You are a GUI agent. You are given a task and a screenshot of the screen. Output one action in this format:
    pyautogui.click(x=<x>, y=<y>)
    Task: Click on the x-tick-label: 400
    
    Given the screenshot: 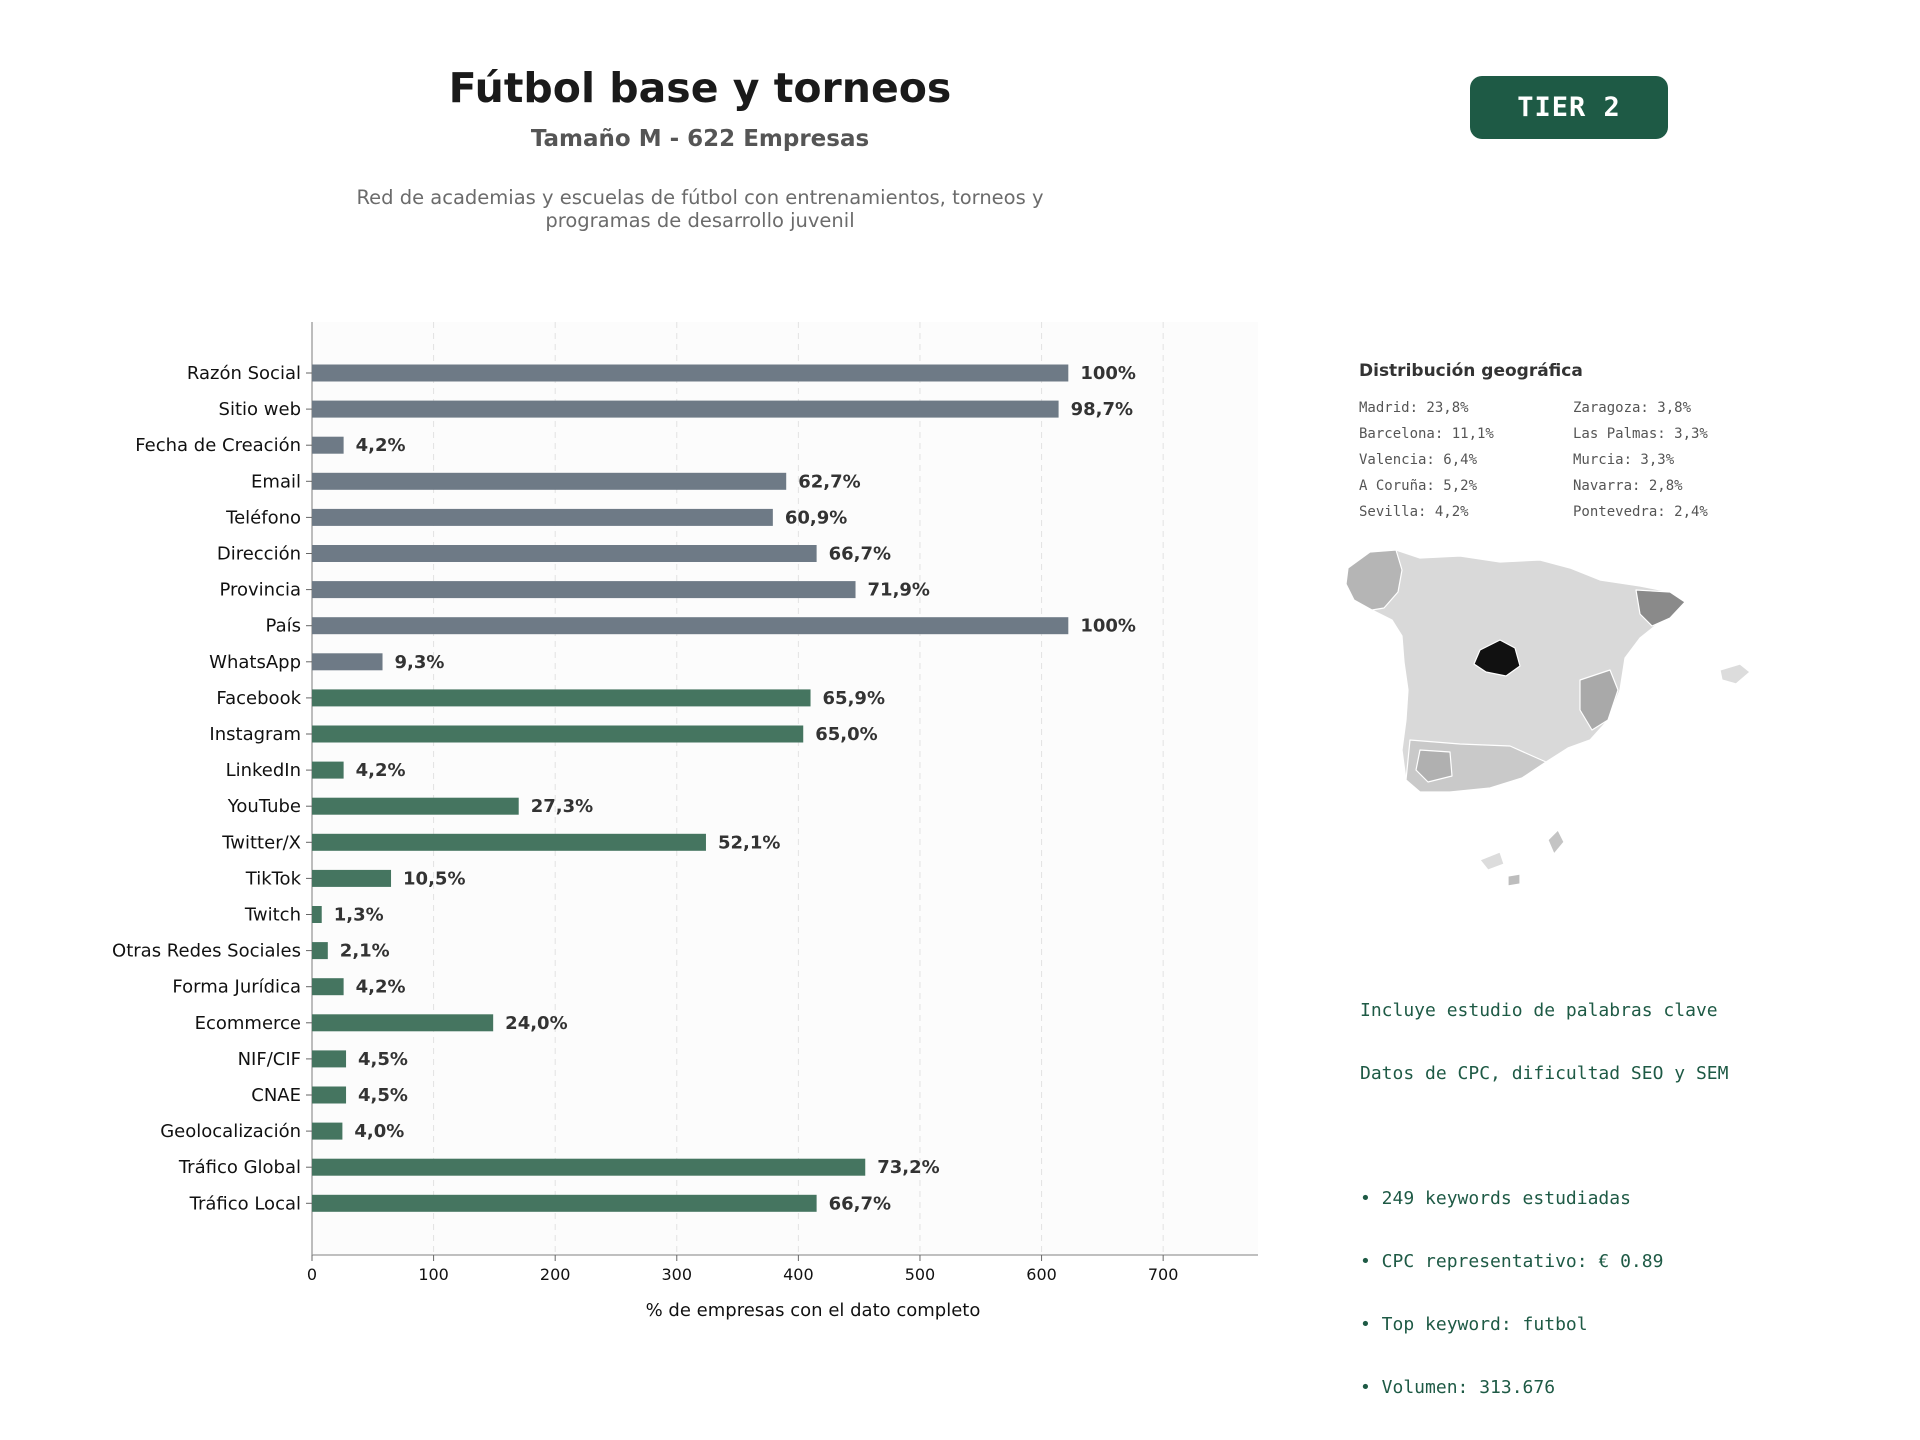 What is the action you would take?
    pyautogui.click(x=798, y=1274)
    